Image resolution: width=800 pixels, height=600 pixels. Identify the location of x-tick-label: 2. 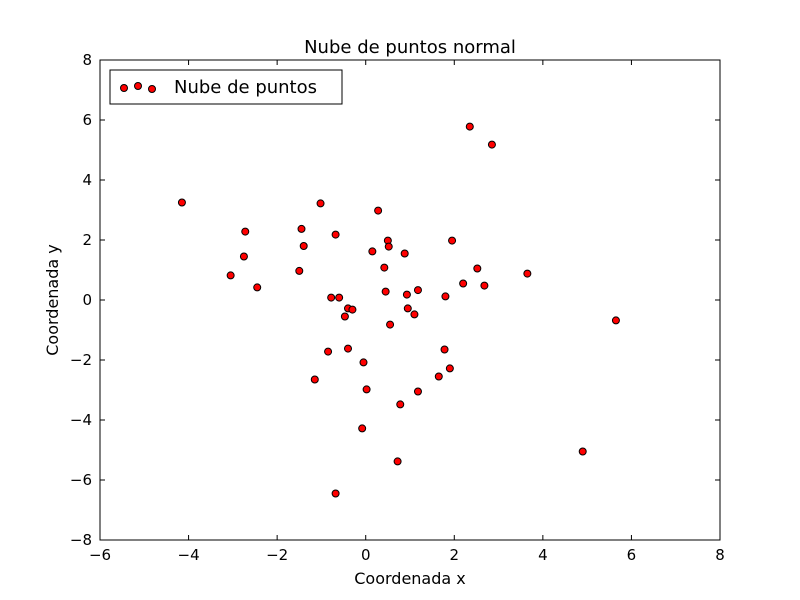
(455, 555).